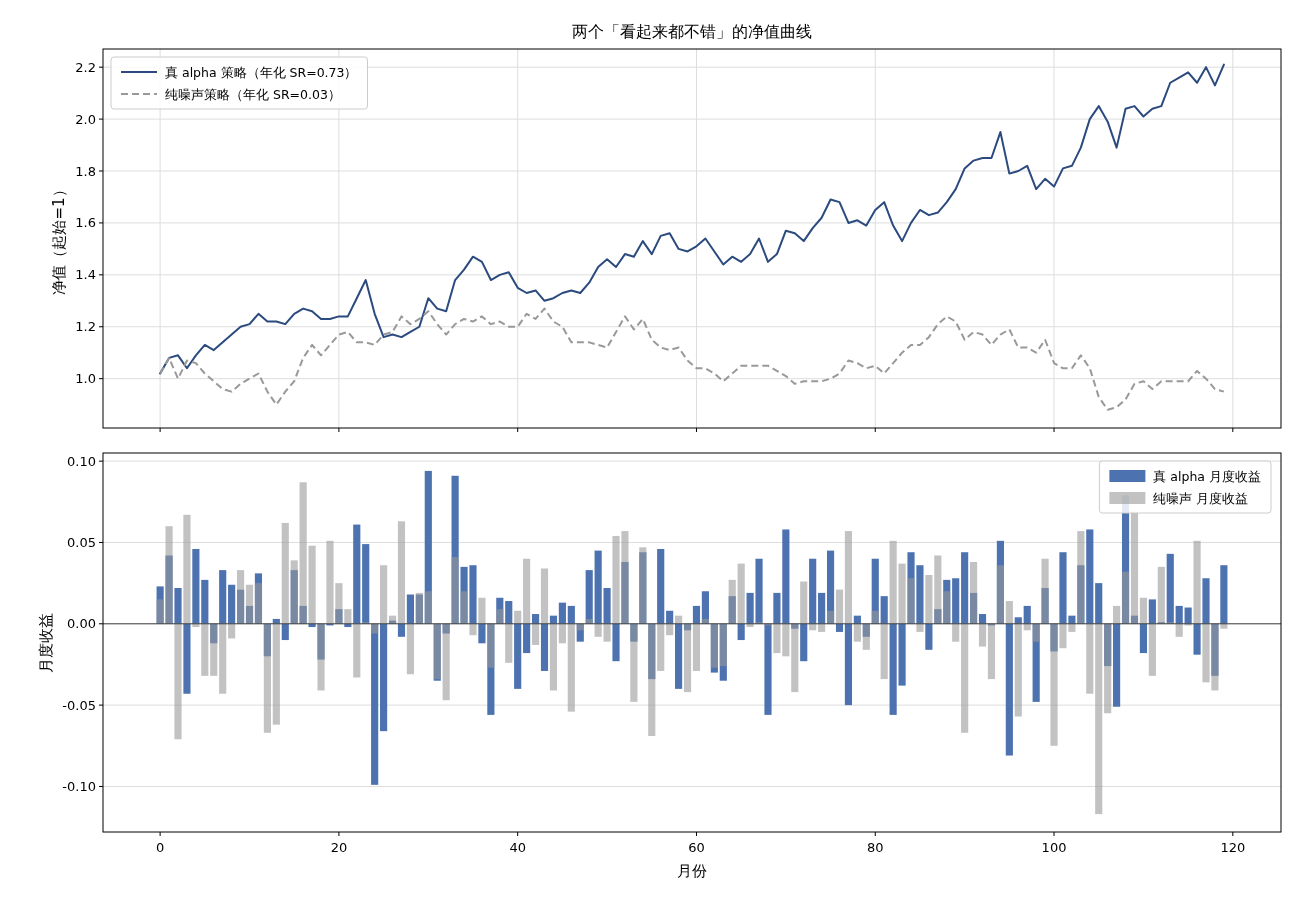 The width and height of the screenshot is (1300, 910). I want to click on y-axis-title: 月度收益, so click(46, 642).